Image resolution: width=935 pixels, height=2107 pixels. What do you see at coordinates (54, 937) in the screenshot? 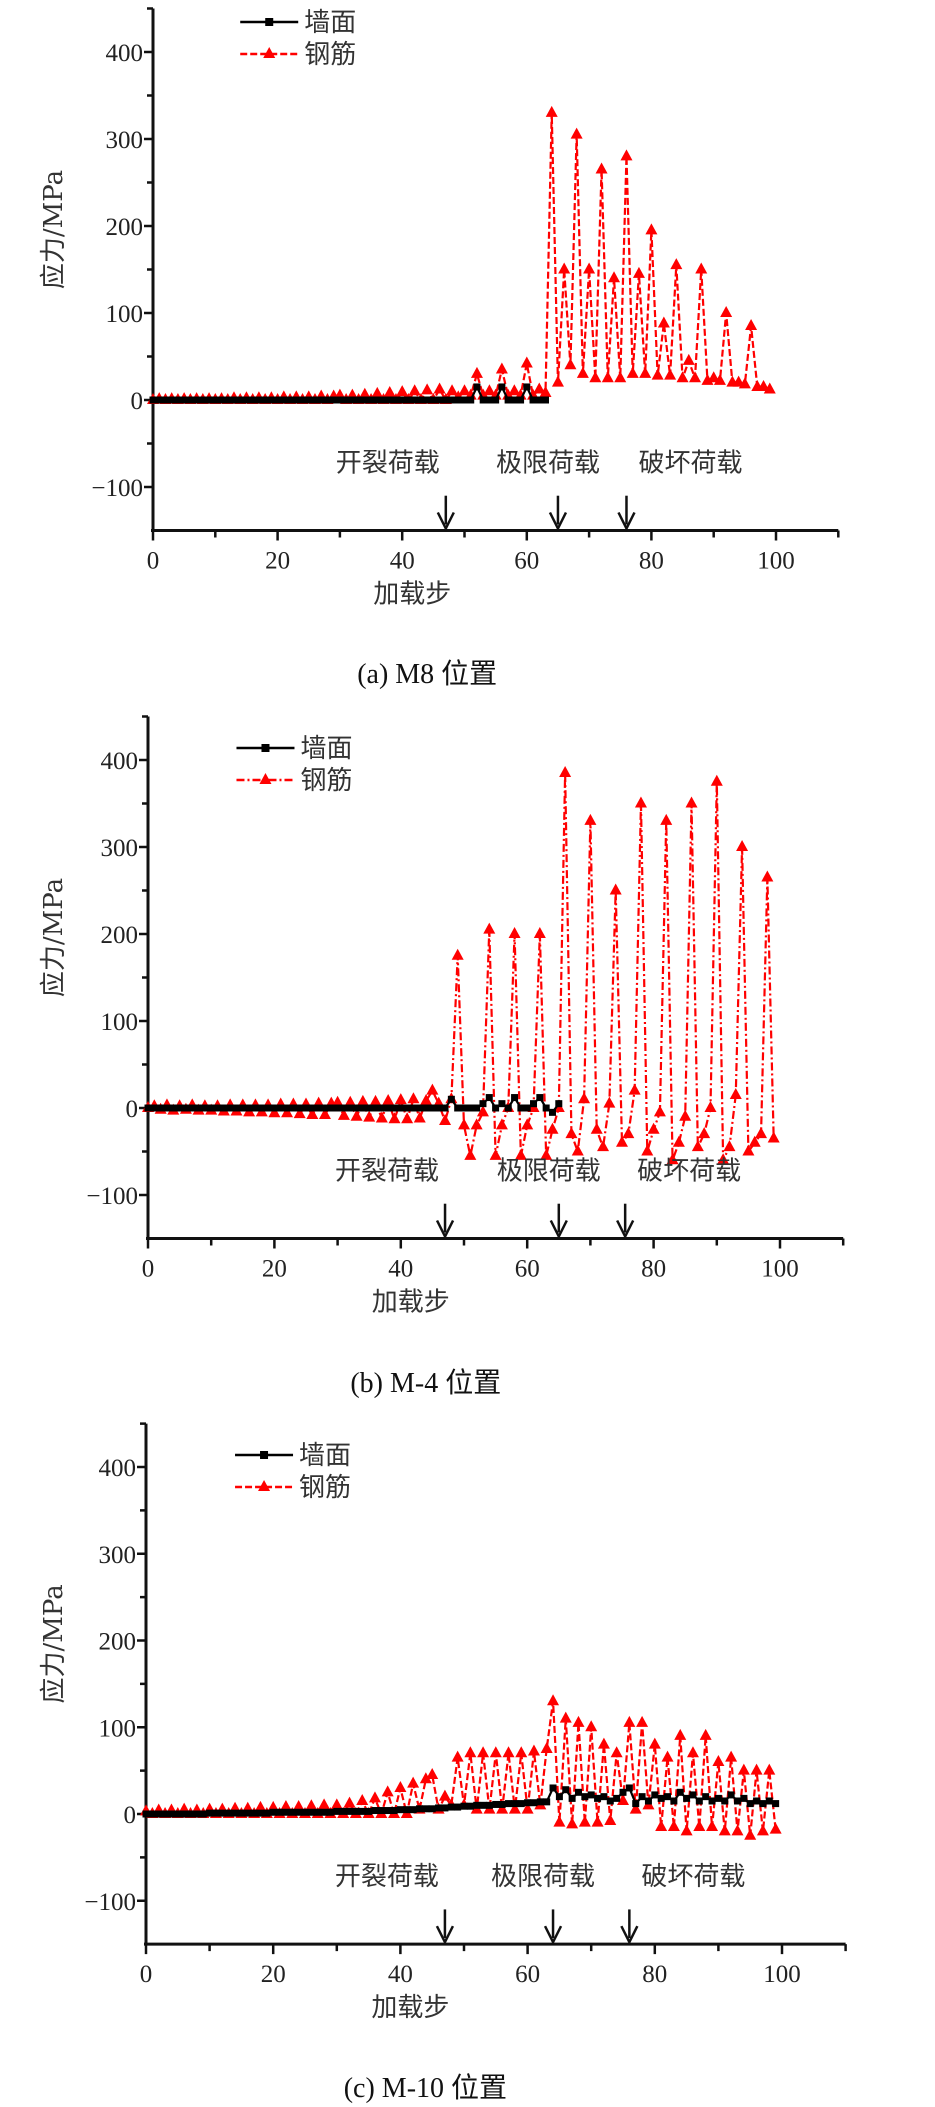
I see `y-axis-label: 应力/MPa` at bounding box center [54, 937].